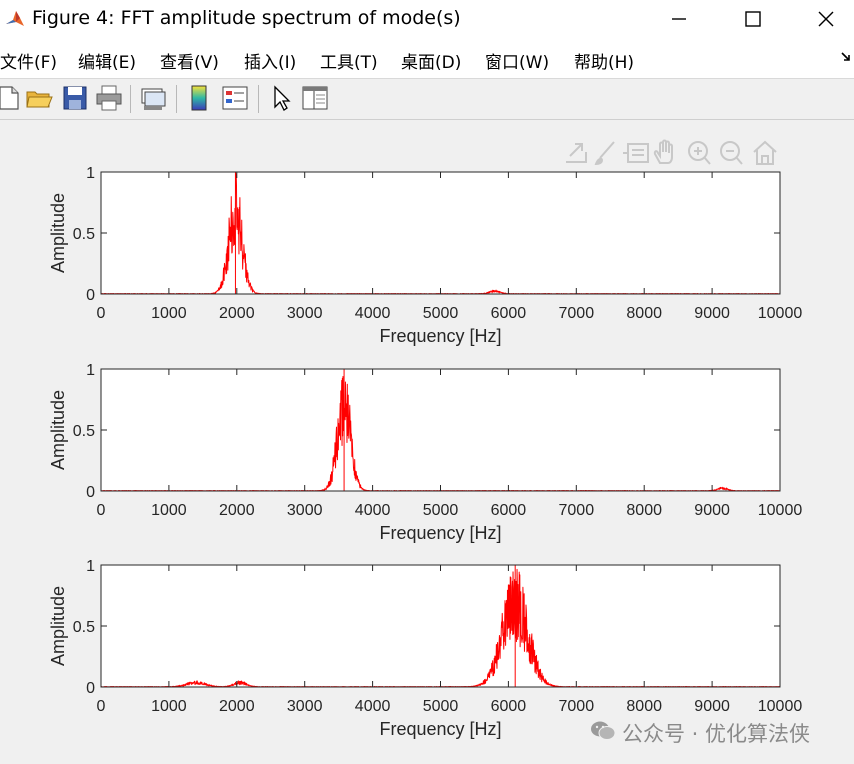 The image size is (854, 764). I want to click on maximize-button, so click(752, 19).